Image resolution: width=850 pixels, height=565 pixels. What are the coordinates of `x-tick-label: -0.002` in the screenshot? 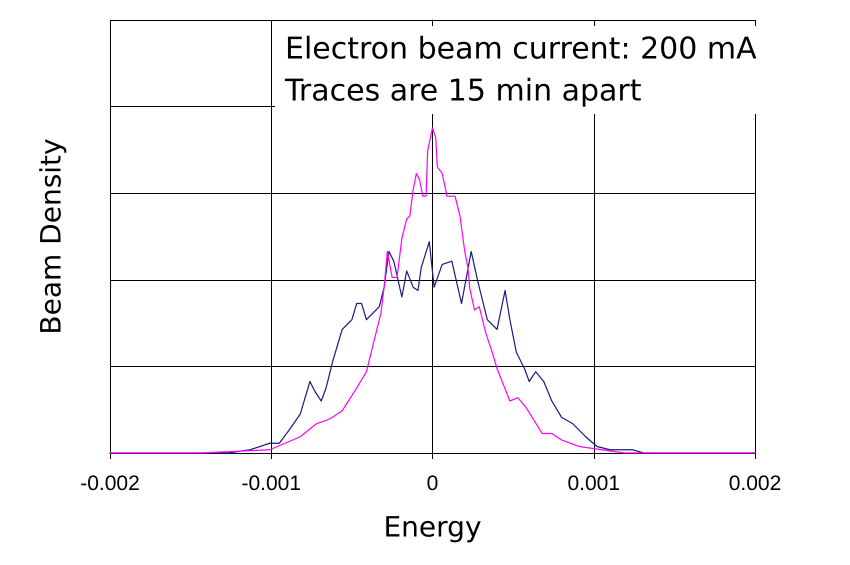 It's located at (110, 483).